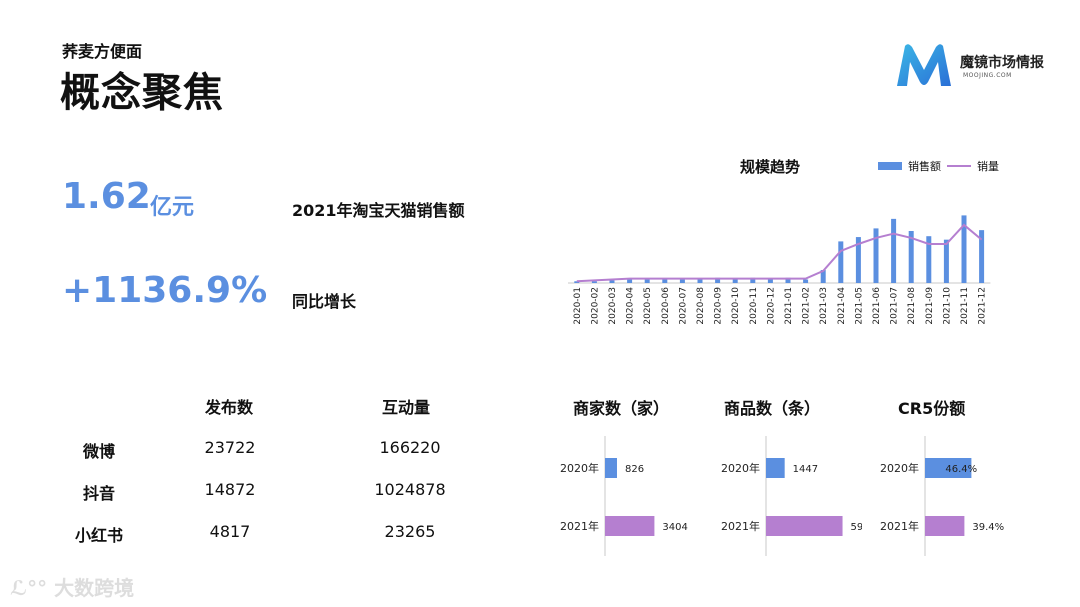 The height and width of the screenshot is (607, 1080). I want to click on trend-tick-label: 2021-02, so click(807, 306).